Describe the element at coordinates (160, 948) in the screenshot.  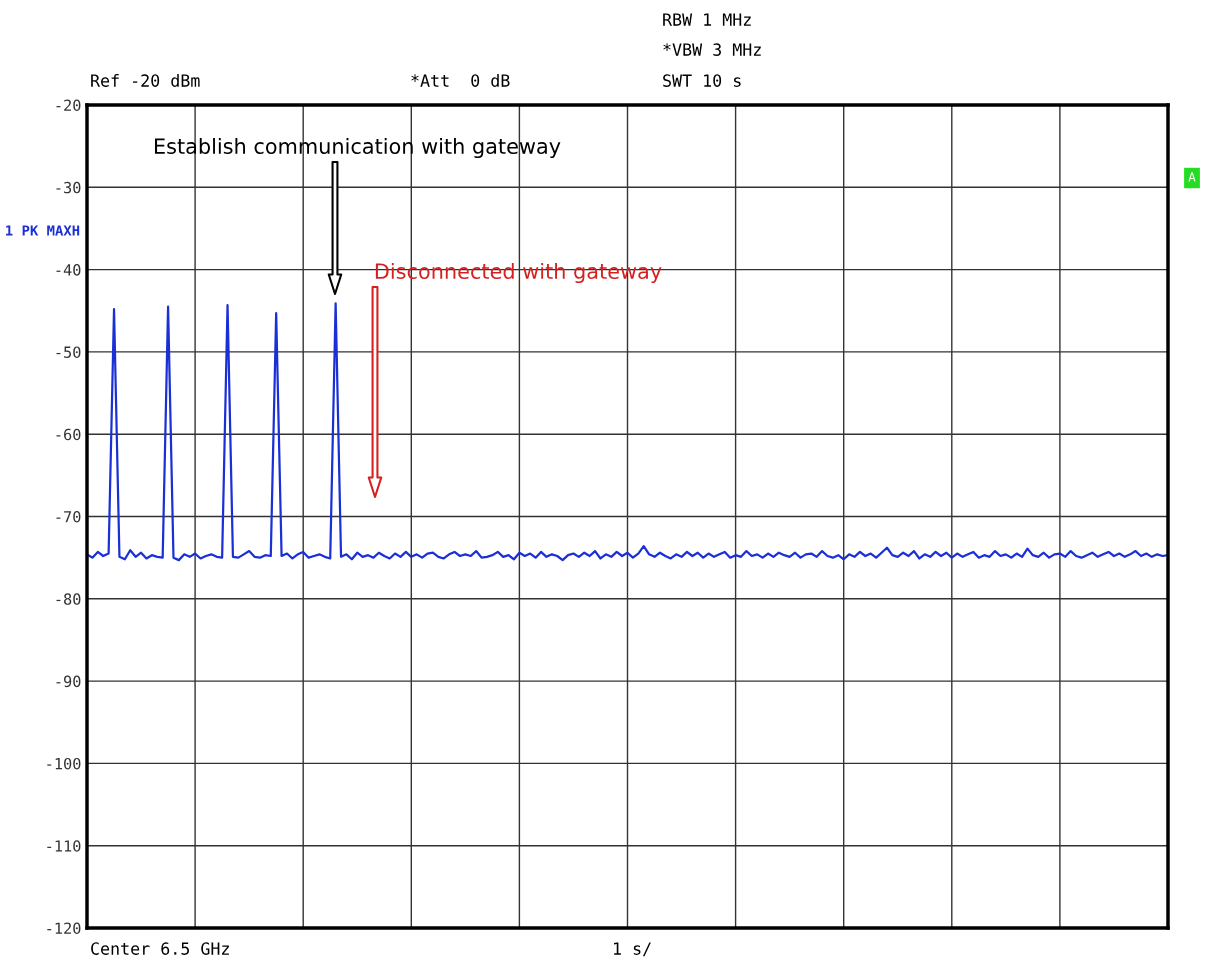
I see `text: Center 6.5 GHz` at that location.